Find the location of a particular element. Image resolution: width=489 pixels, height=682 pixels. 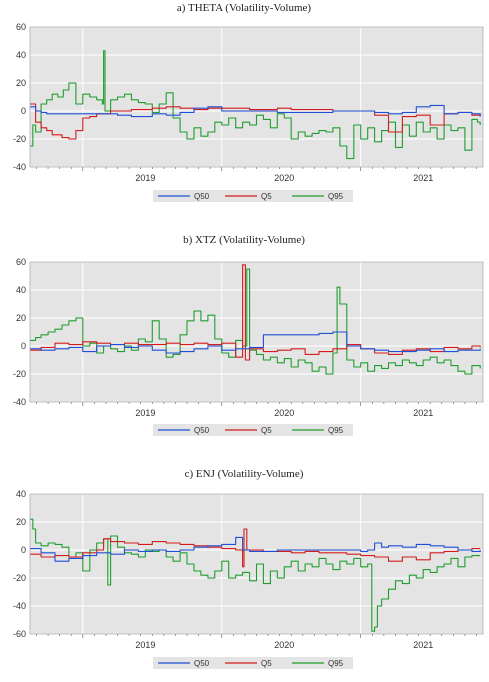

series-line-q95 is located at coordinates (255, 105).